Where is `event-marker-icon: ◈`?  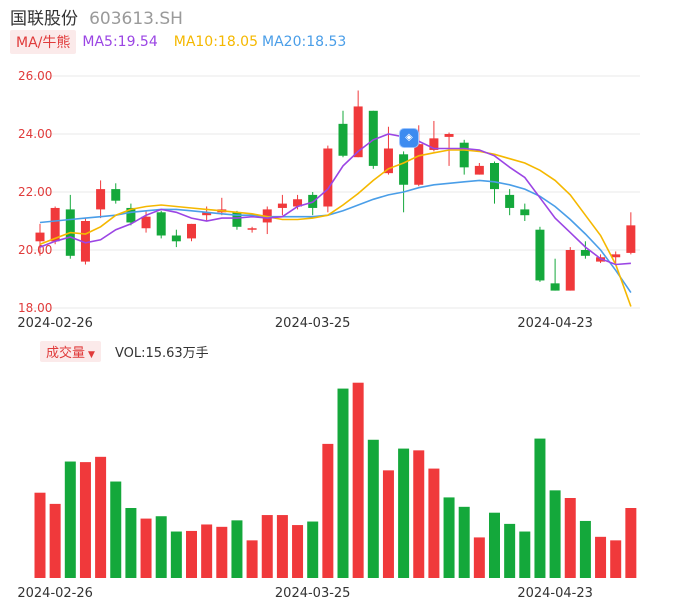 event-marker-icon: ◈ is located at coordinates (409, 138).